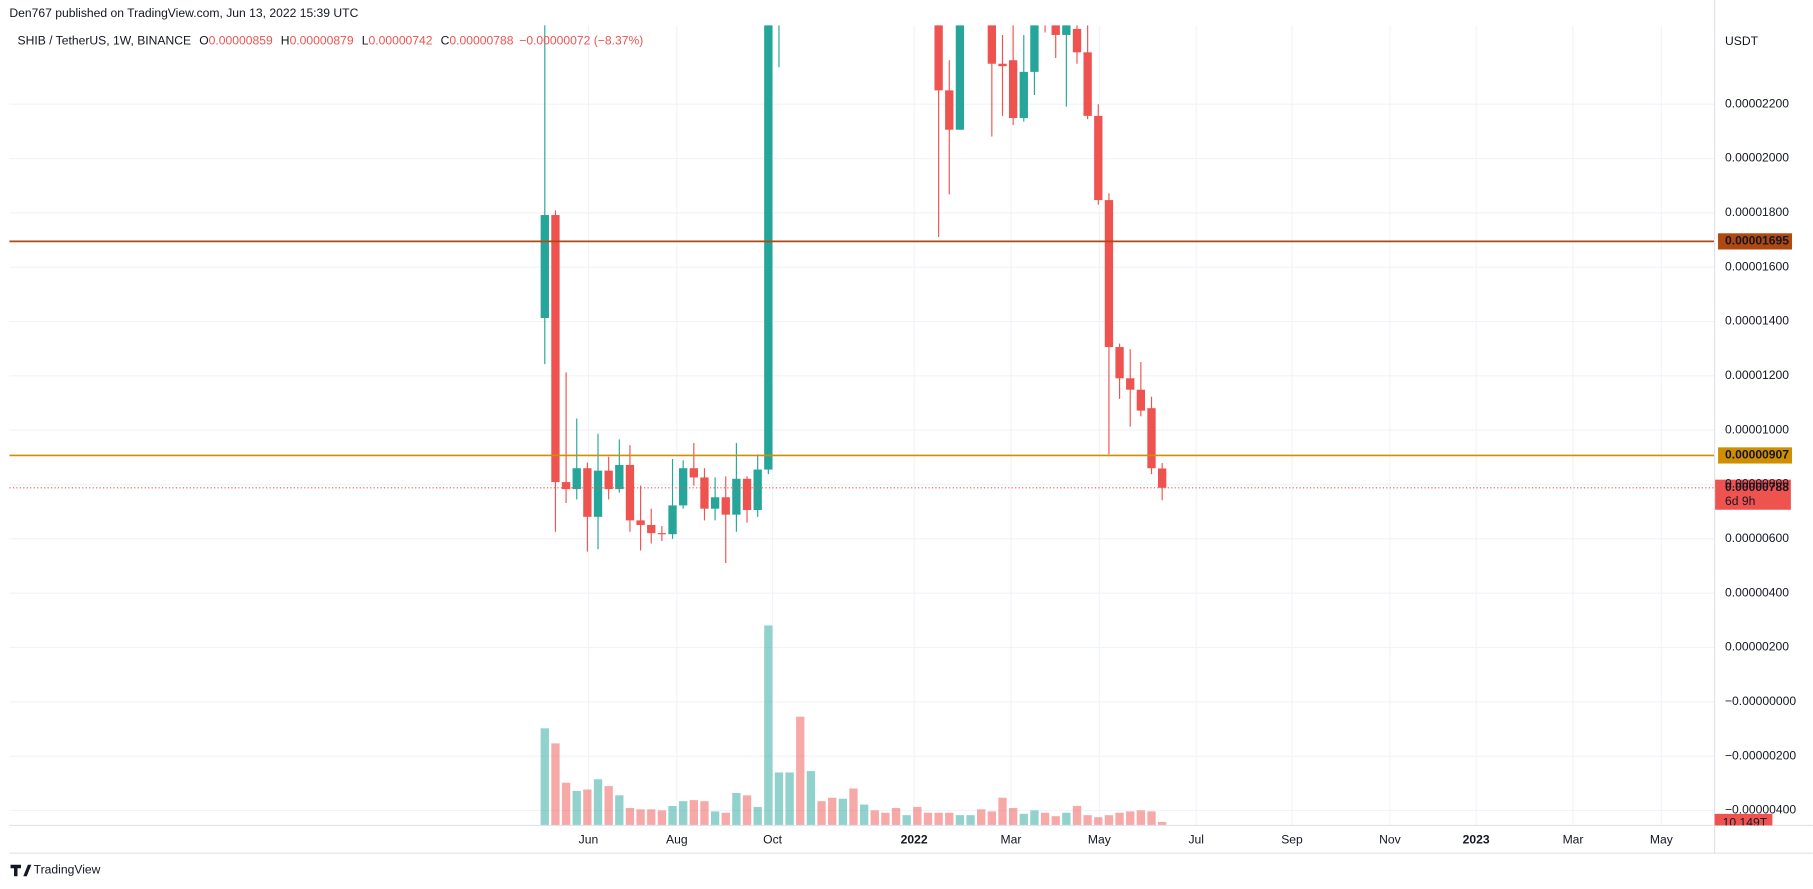  What do you see at coordinates (1476, 840) in the screenshot?
I see `x-tick-label: 2023` at bounding box center [1476, 840].